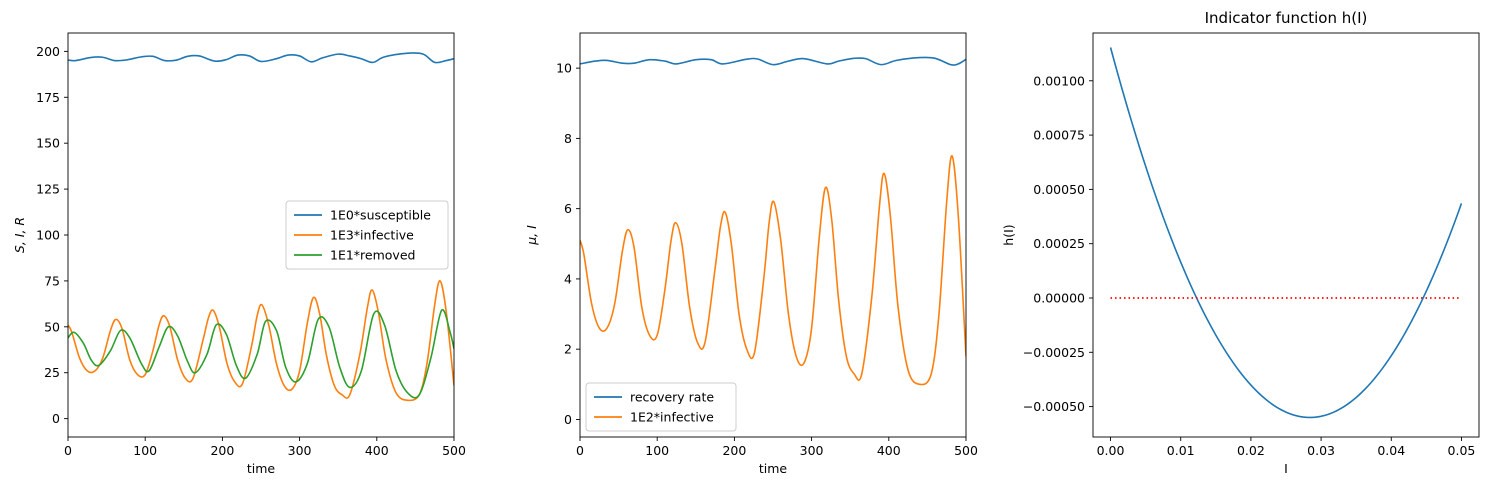 The width and height of the screenshot is (1489, 490). What do you see at coordinates (1059, 189) in the screenshot?
I see `y-tick-label: 0.00050` at bounding box center [1059, 189].